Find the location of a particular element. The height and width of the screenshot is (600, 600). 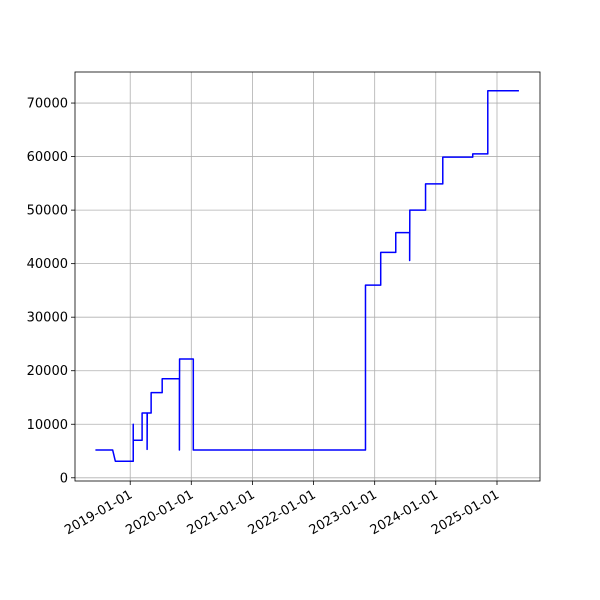

y-tick-label: 0 is located at coordinates (64, 478).